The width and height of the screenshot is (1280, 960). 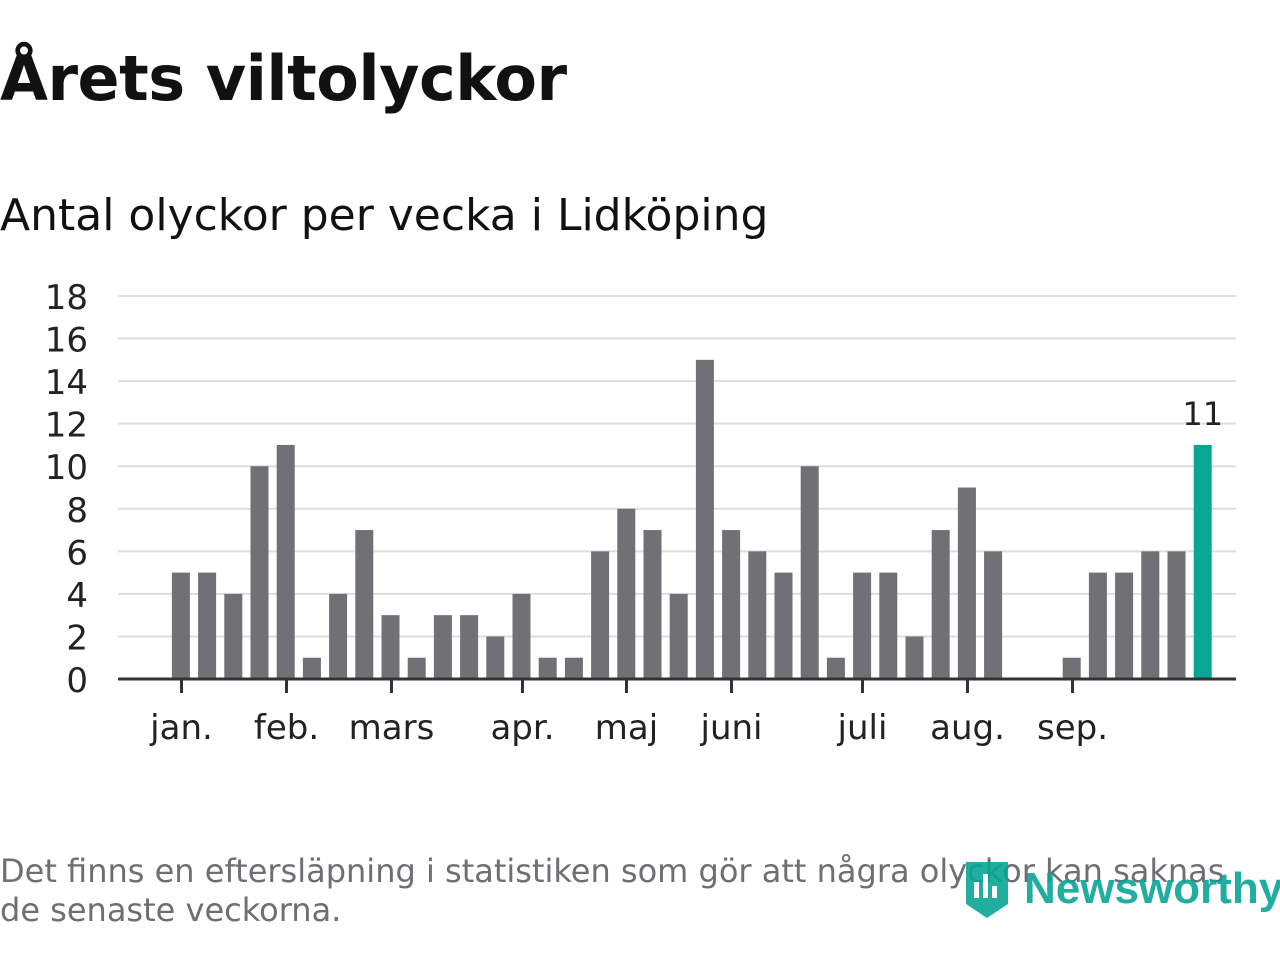 I want to click on brand-name: Newsworthy, so click(x=1152, y=888).